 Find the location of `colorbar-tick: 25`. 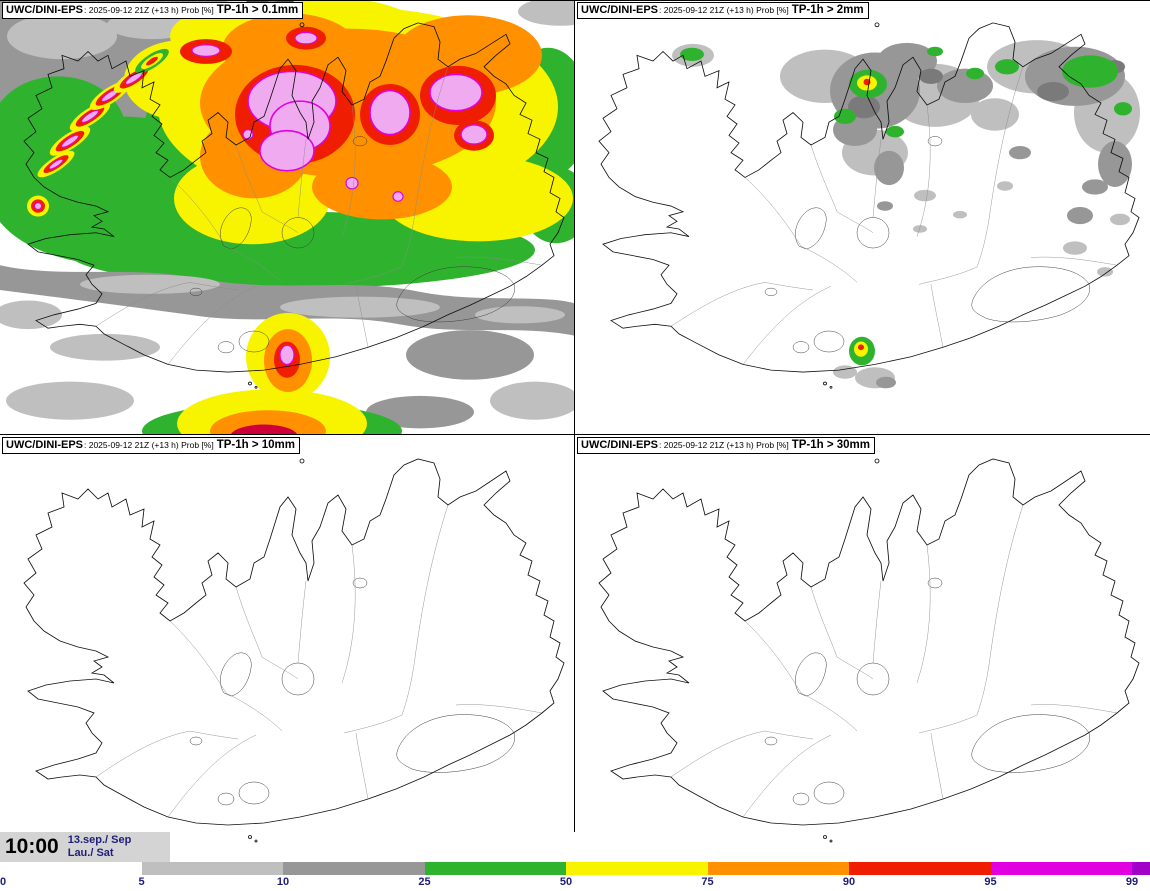

colorbar-tick: 25 is located at coordinates (424, 882).